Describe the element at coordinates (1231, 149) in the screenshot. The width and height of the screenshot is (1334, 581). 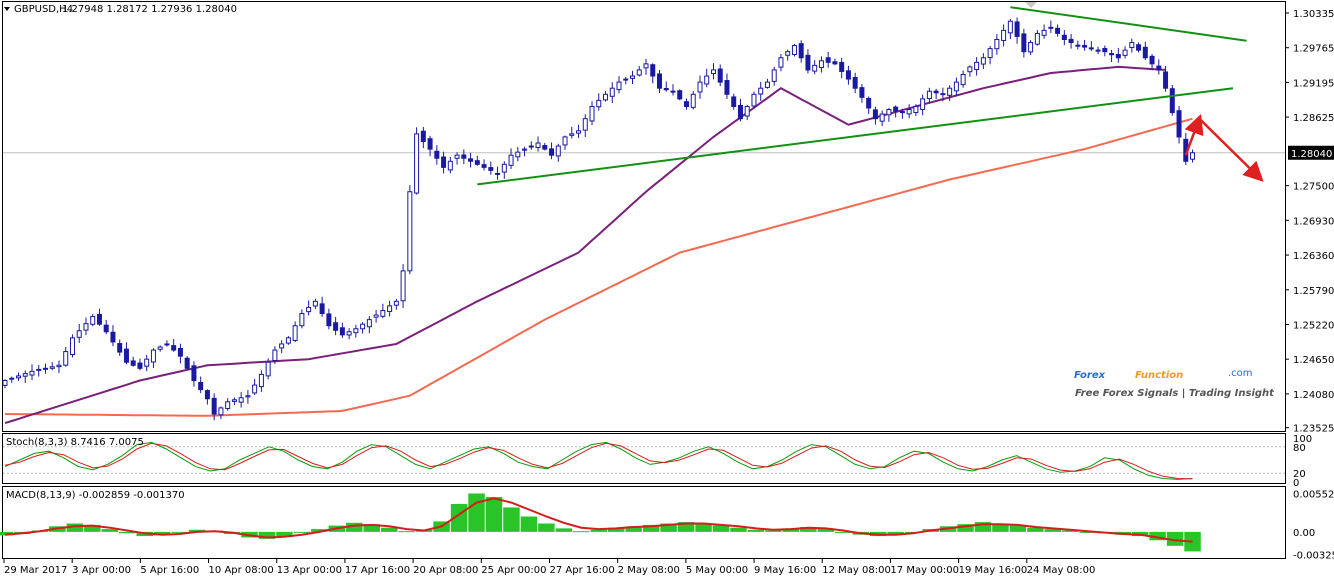
I see `forecast-arrow-down` at that location.